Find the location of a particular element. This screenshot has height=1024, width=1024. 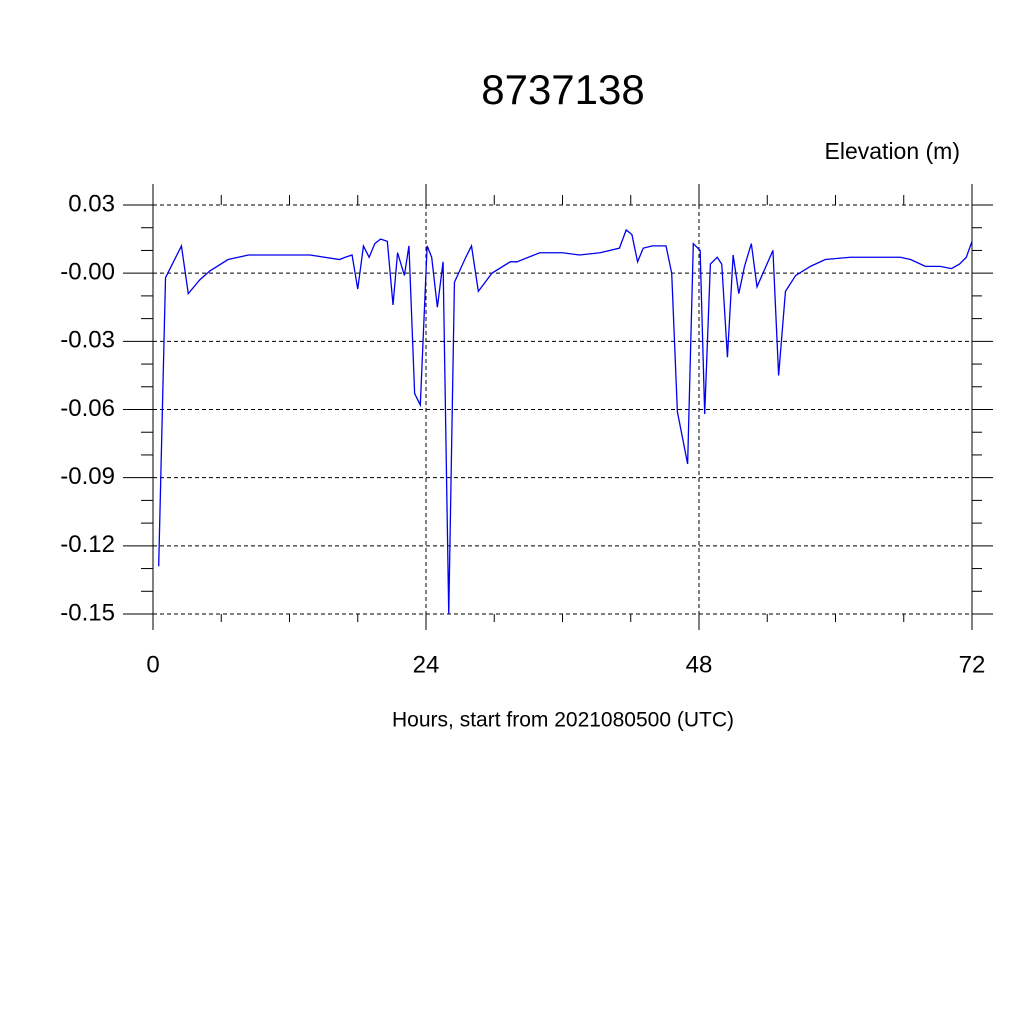

x-tick-label: 0 is located at coordinates (152, 664).